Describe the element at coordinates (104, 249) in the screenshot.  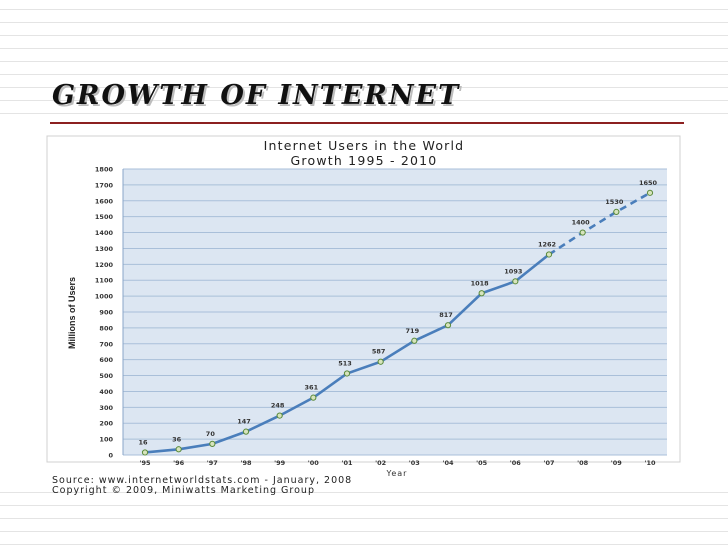
I see `y-tick-label: 1300` at that location.